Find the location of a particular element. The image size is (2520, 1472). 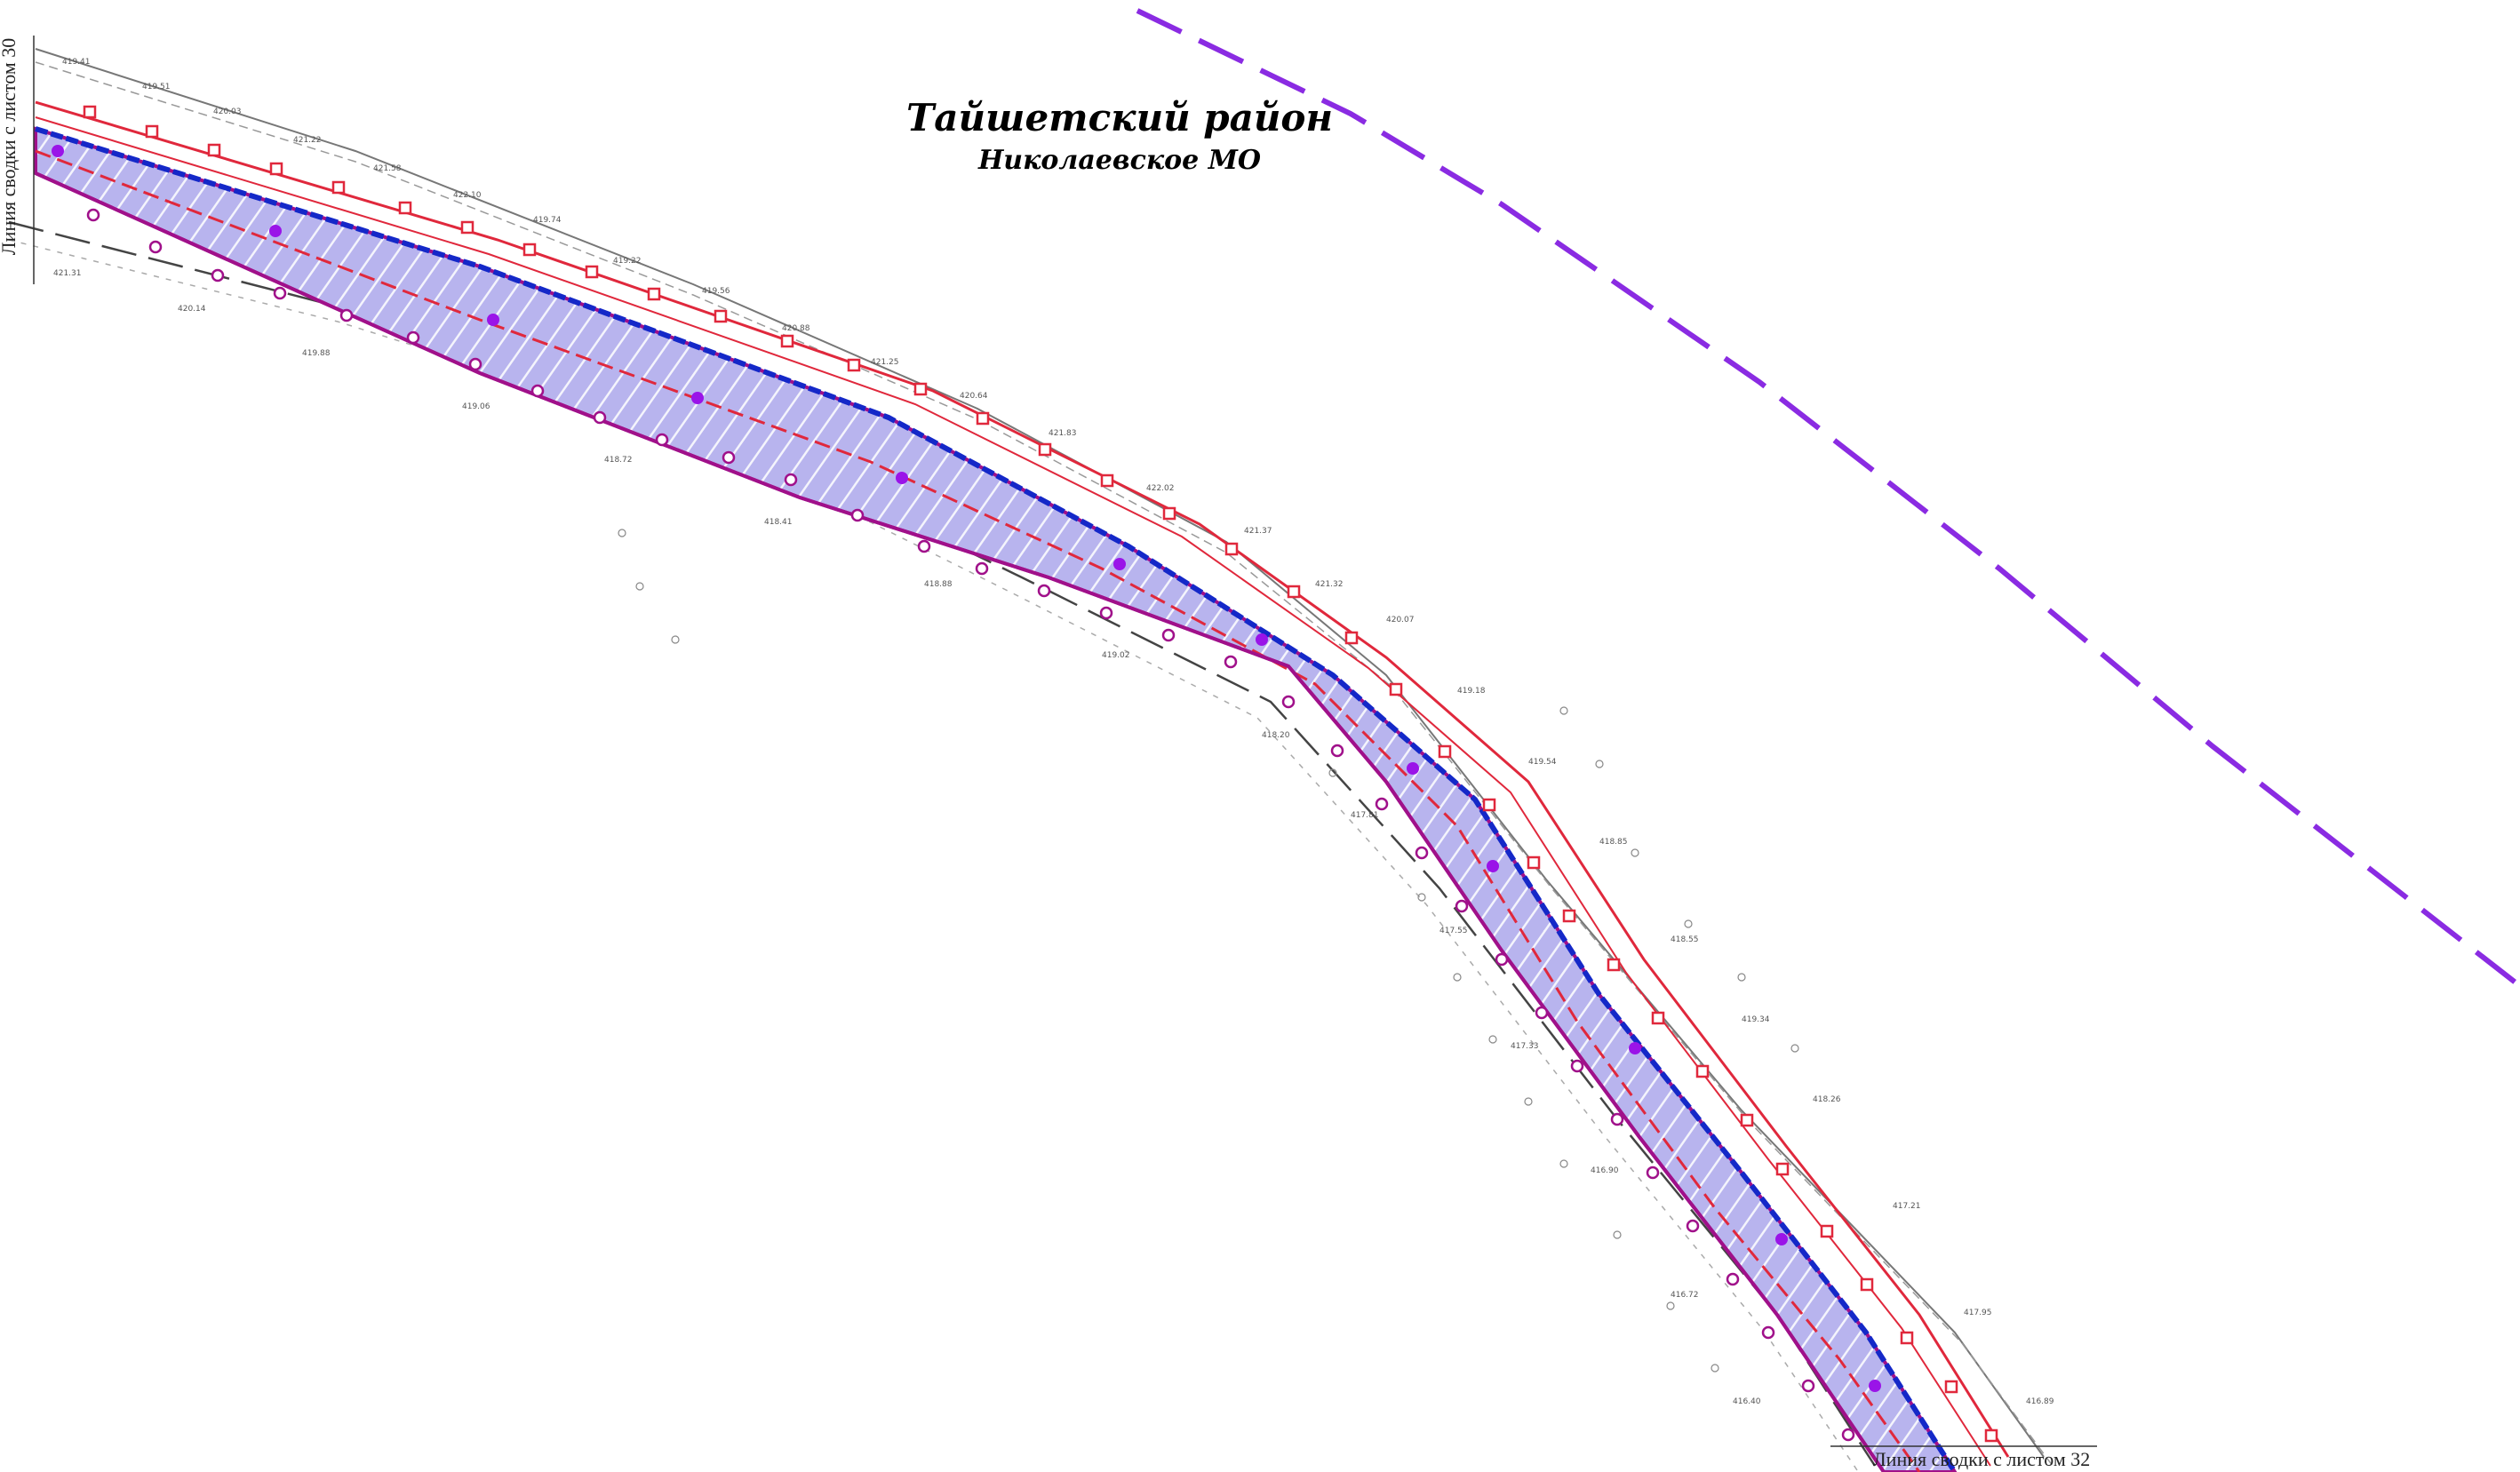

svg-text: 416.89 is located at coordinates (2040, 1401).